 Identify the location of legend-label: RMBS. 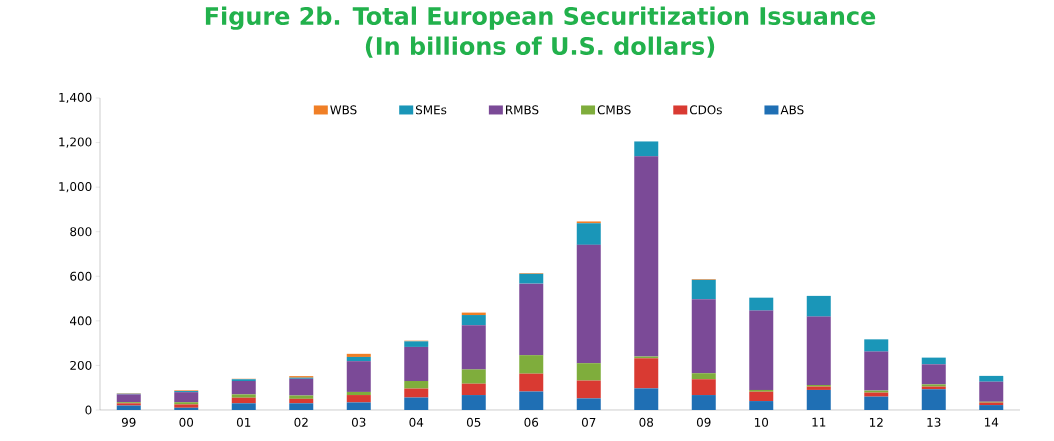
(522, 110).